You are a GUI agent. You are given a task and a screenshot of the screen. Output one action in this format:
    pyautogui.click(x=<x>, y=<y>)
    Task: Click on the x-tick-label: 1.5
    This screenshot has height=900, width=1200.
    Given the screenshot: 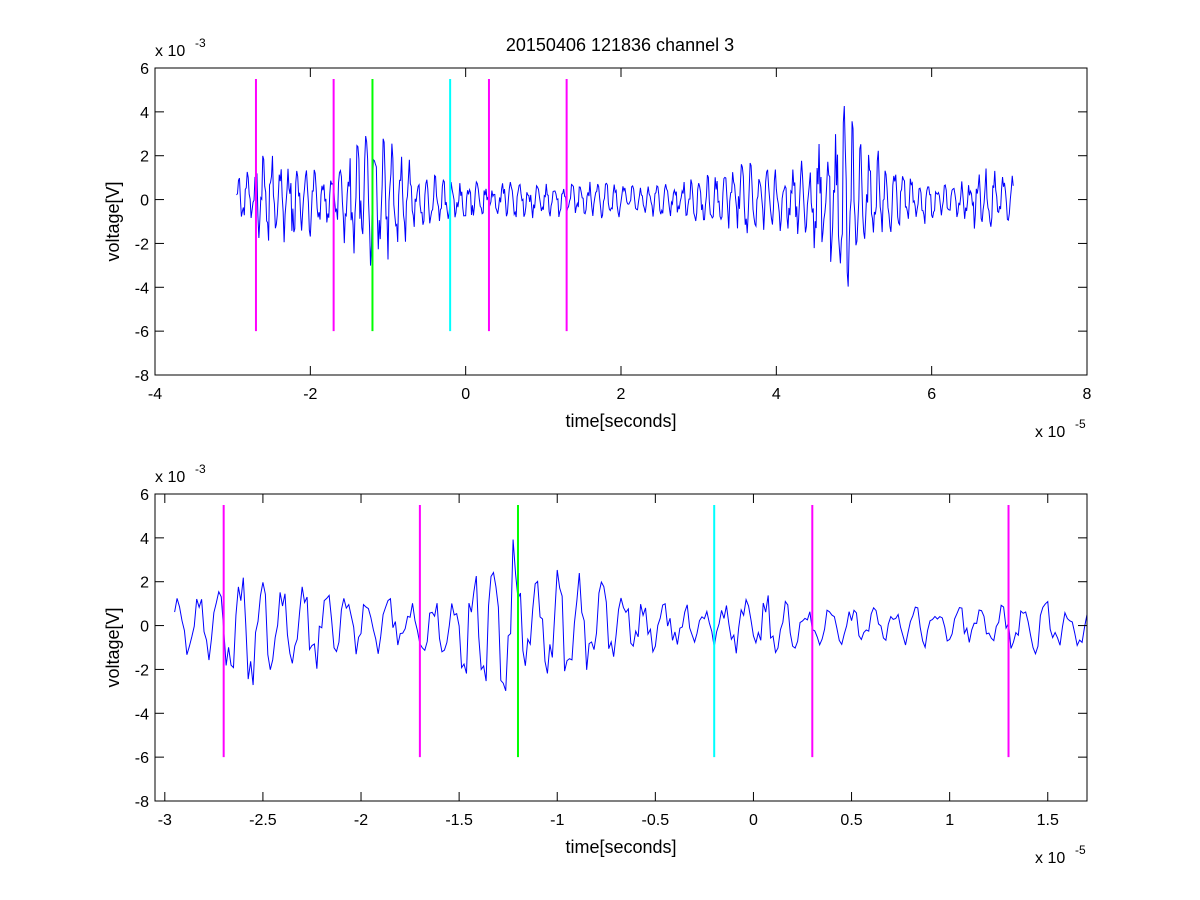 What is the action you would take?
    pyautogui.click(x=1048, y=820)
    